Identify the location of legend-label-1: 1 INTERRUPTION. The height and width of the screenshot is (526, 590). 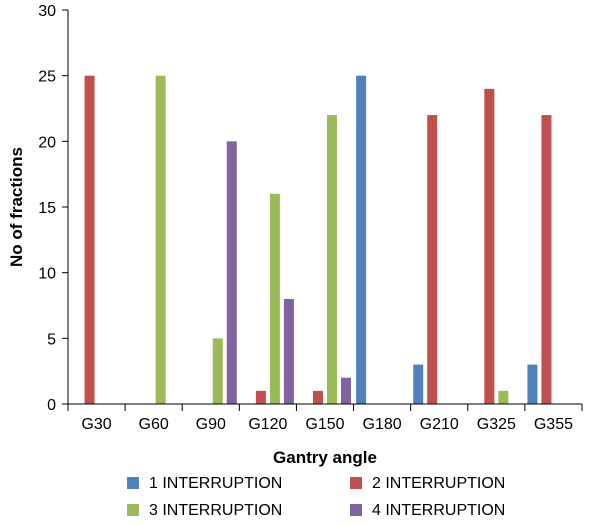
(215, 483).